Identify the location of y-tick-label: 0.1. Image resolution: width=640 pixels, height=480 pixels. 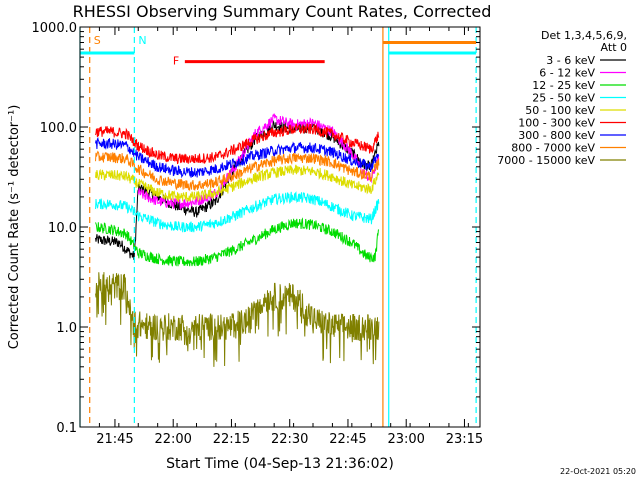
(66, 428).